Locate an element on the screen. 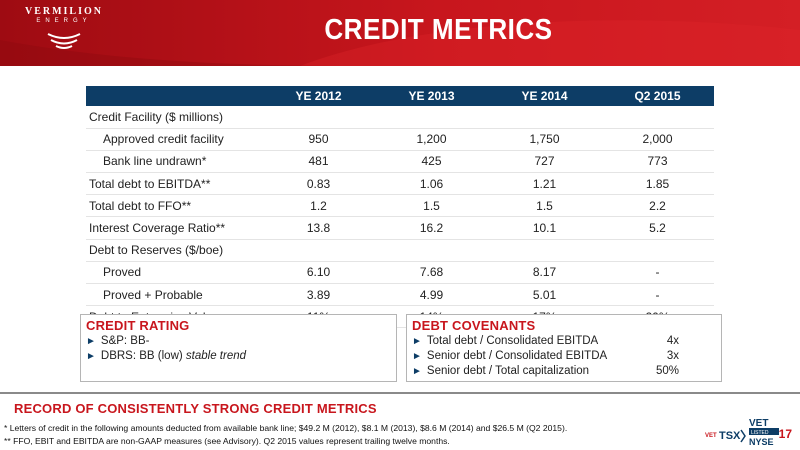 The height and width of the screenshot is (450, 800). page-title: CREDIT METRICS is located at coordinates (437, 30).